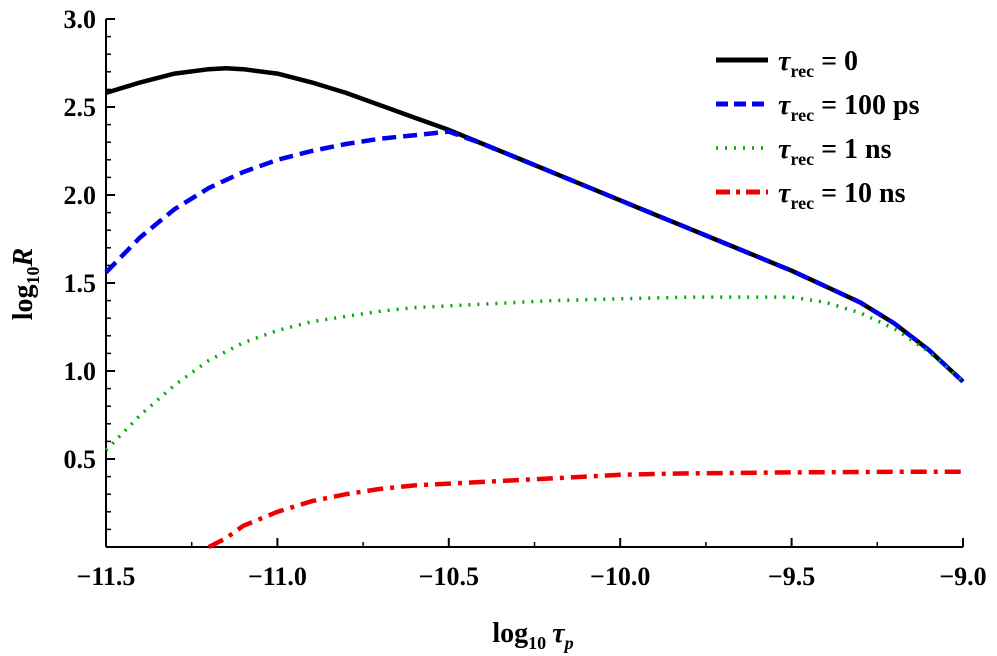 The image size is (997, 656). What do you see at coordinates (80, 19) in the screenshot?
I see `y-tick-label: 3.0` at bounding box center [80, 19].